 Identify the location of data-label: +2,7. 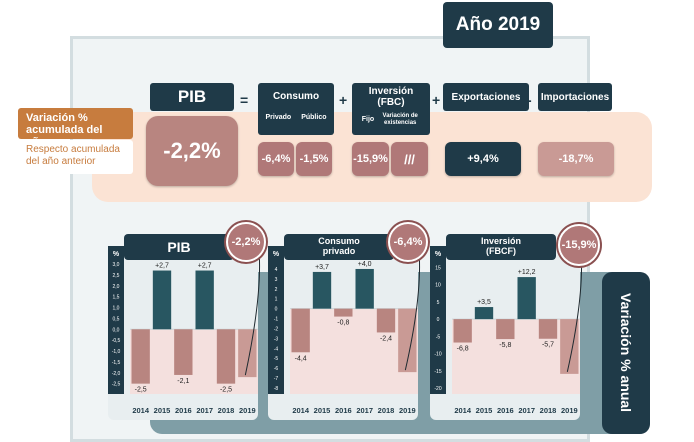
(162, 266).